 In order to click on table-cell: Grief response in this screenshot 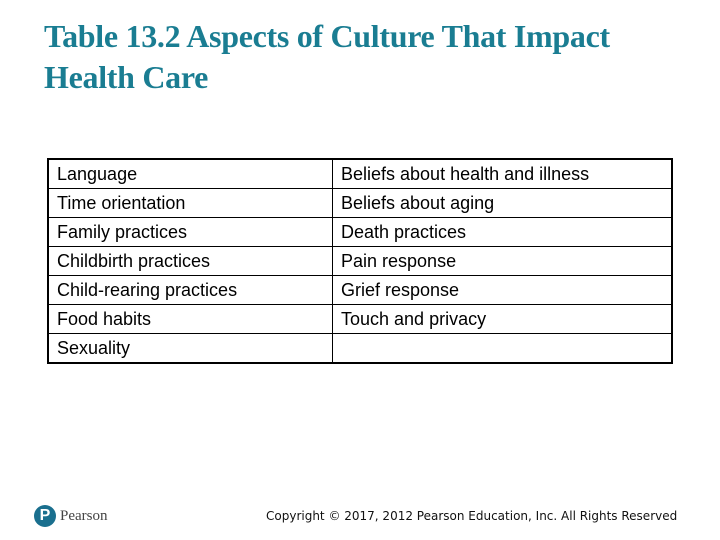, I will do `click(502, 290)`.